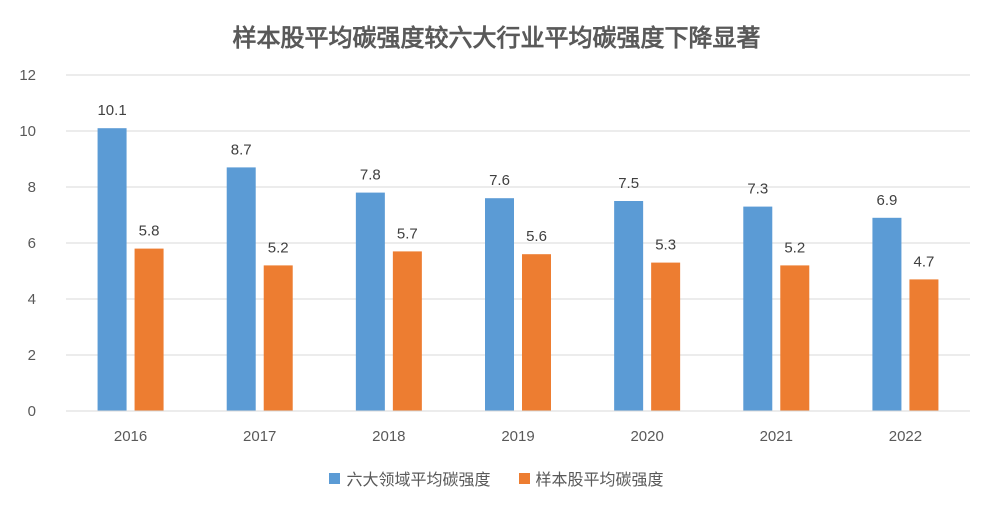 The image size is (993, 508). I want to click on data-label: 5.6, so click(536, 236).